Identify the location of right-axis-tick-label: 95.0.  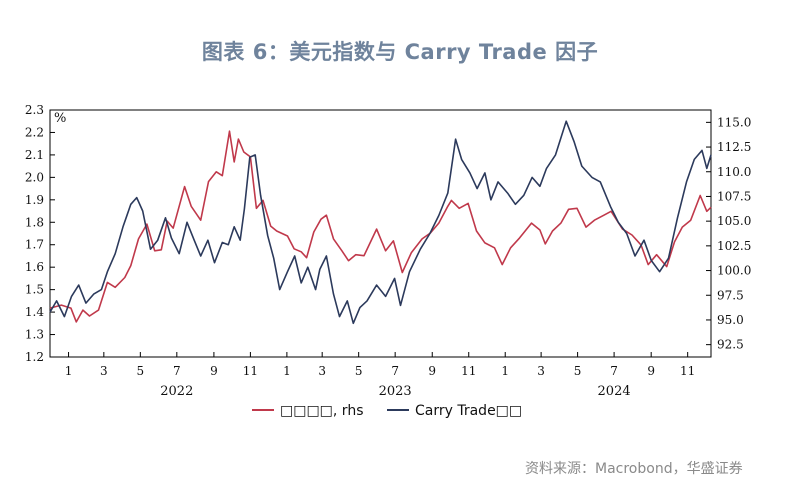
(730, 320).